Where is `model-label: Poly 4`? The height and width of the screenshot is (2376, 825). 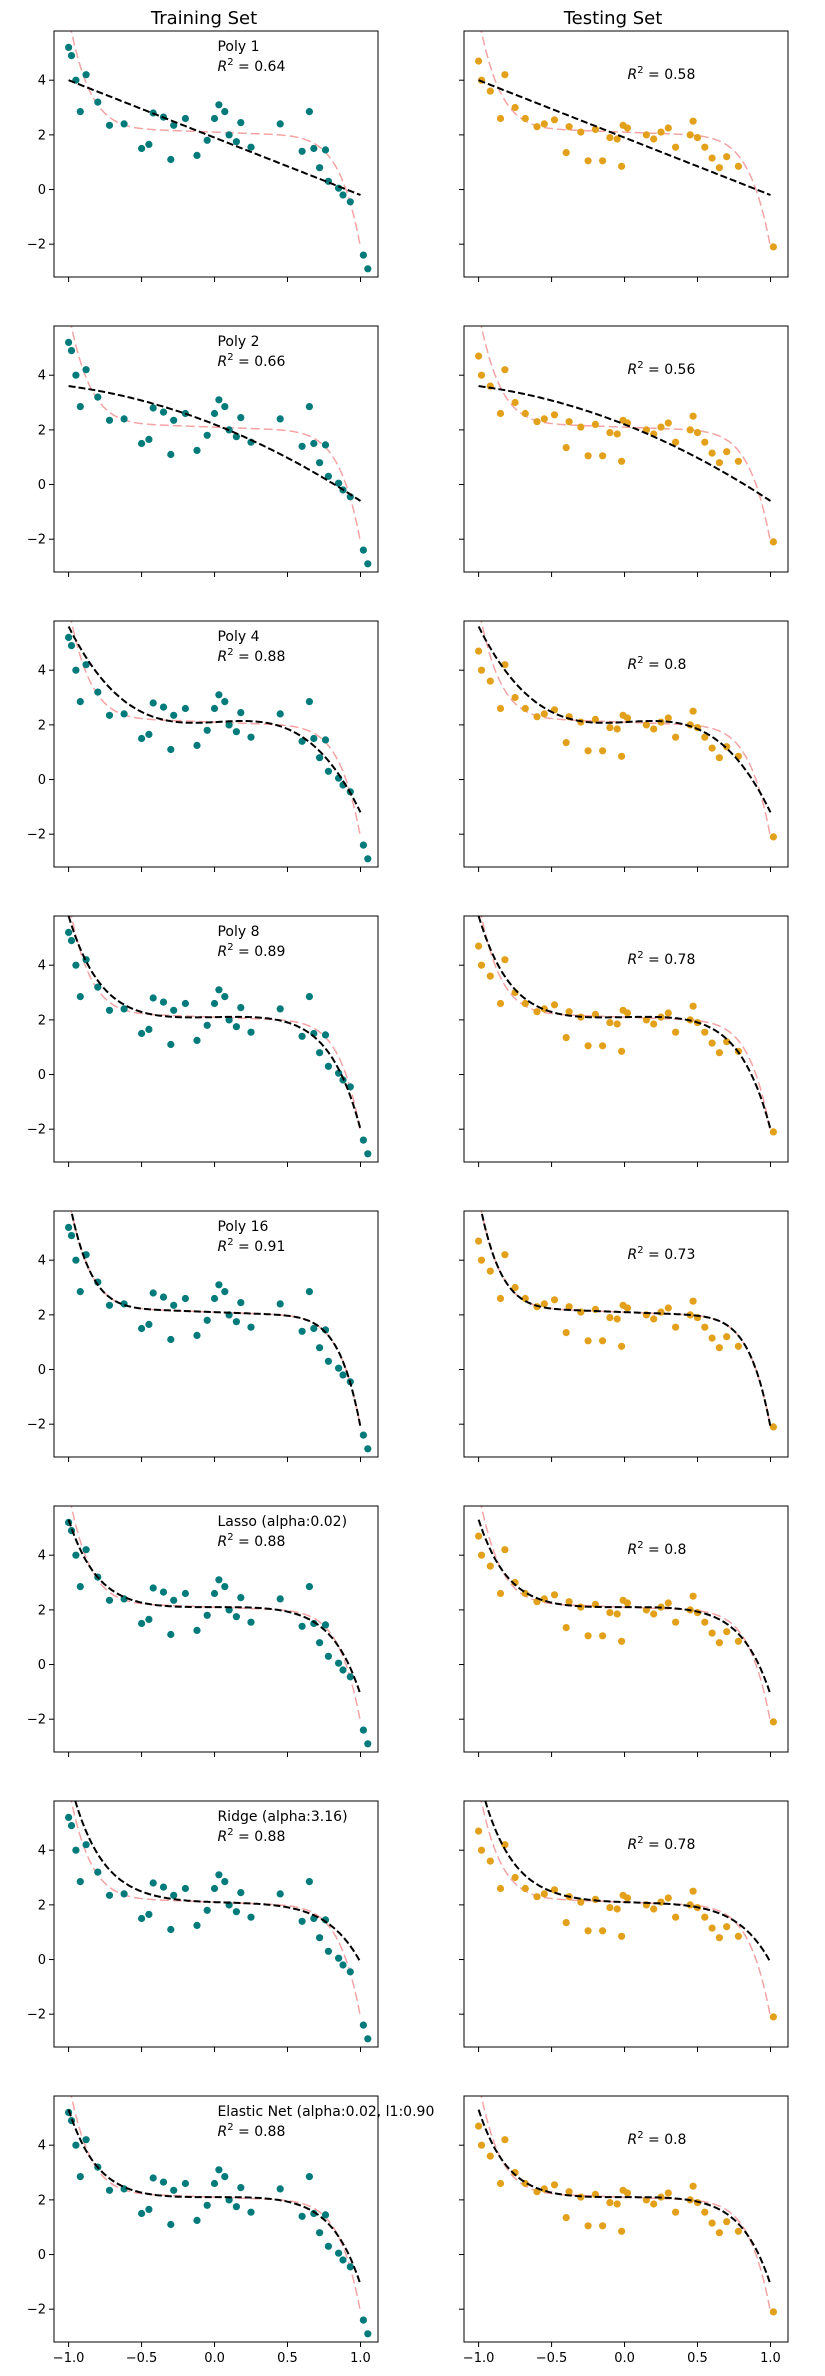
model-label: Poly 4 is located at coordinates (238, 637).